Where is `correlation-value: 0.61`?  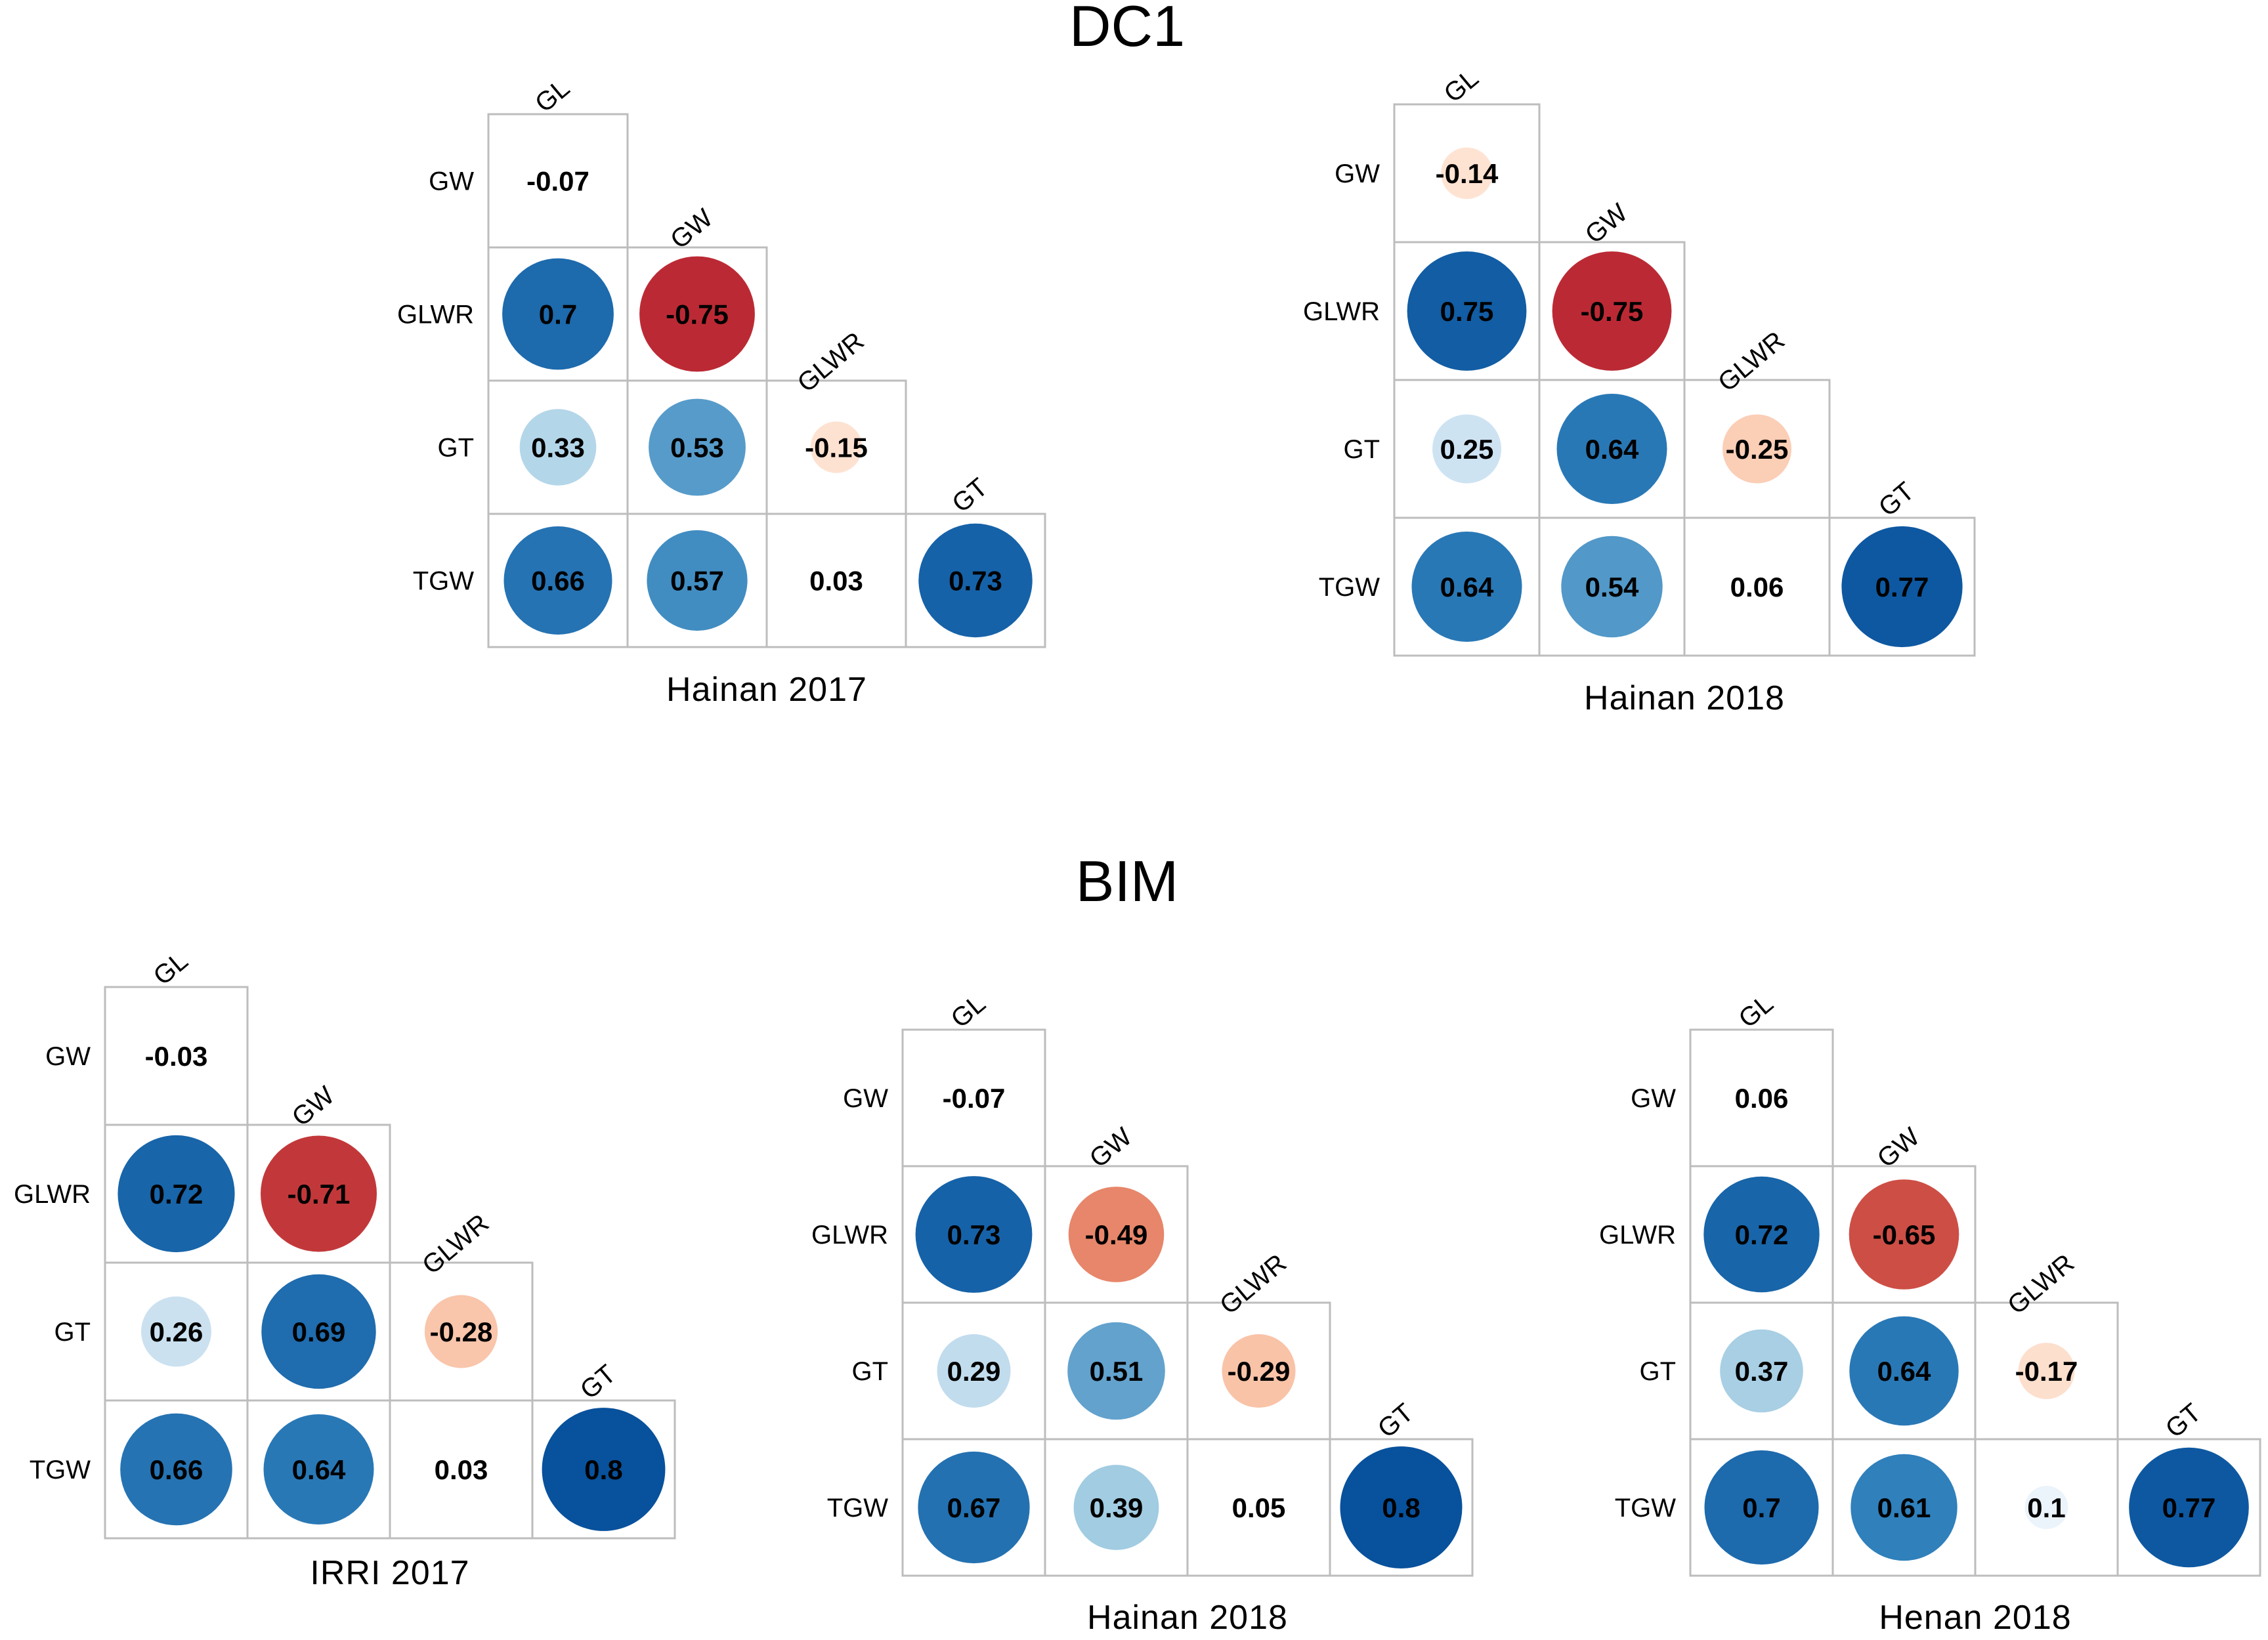
correlation-value: 0.61 is located at coordinates (1904, 1507).